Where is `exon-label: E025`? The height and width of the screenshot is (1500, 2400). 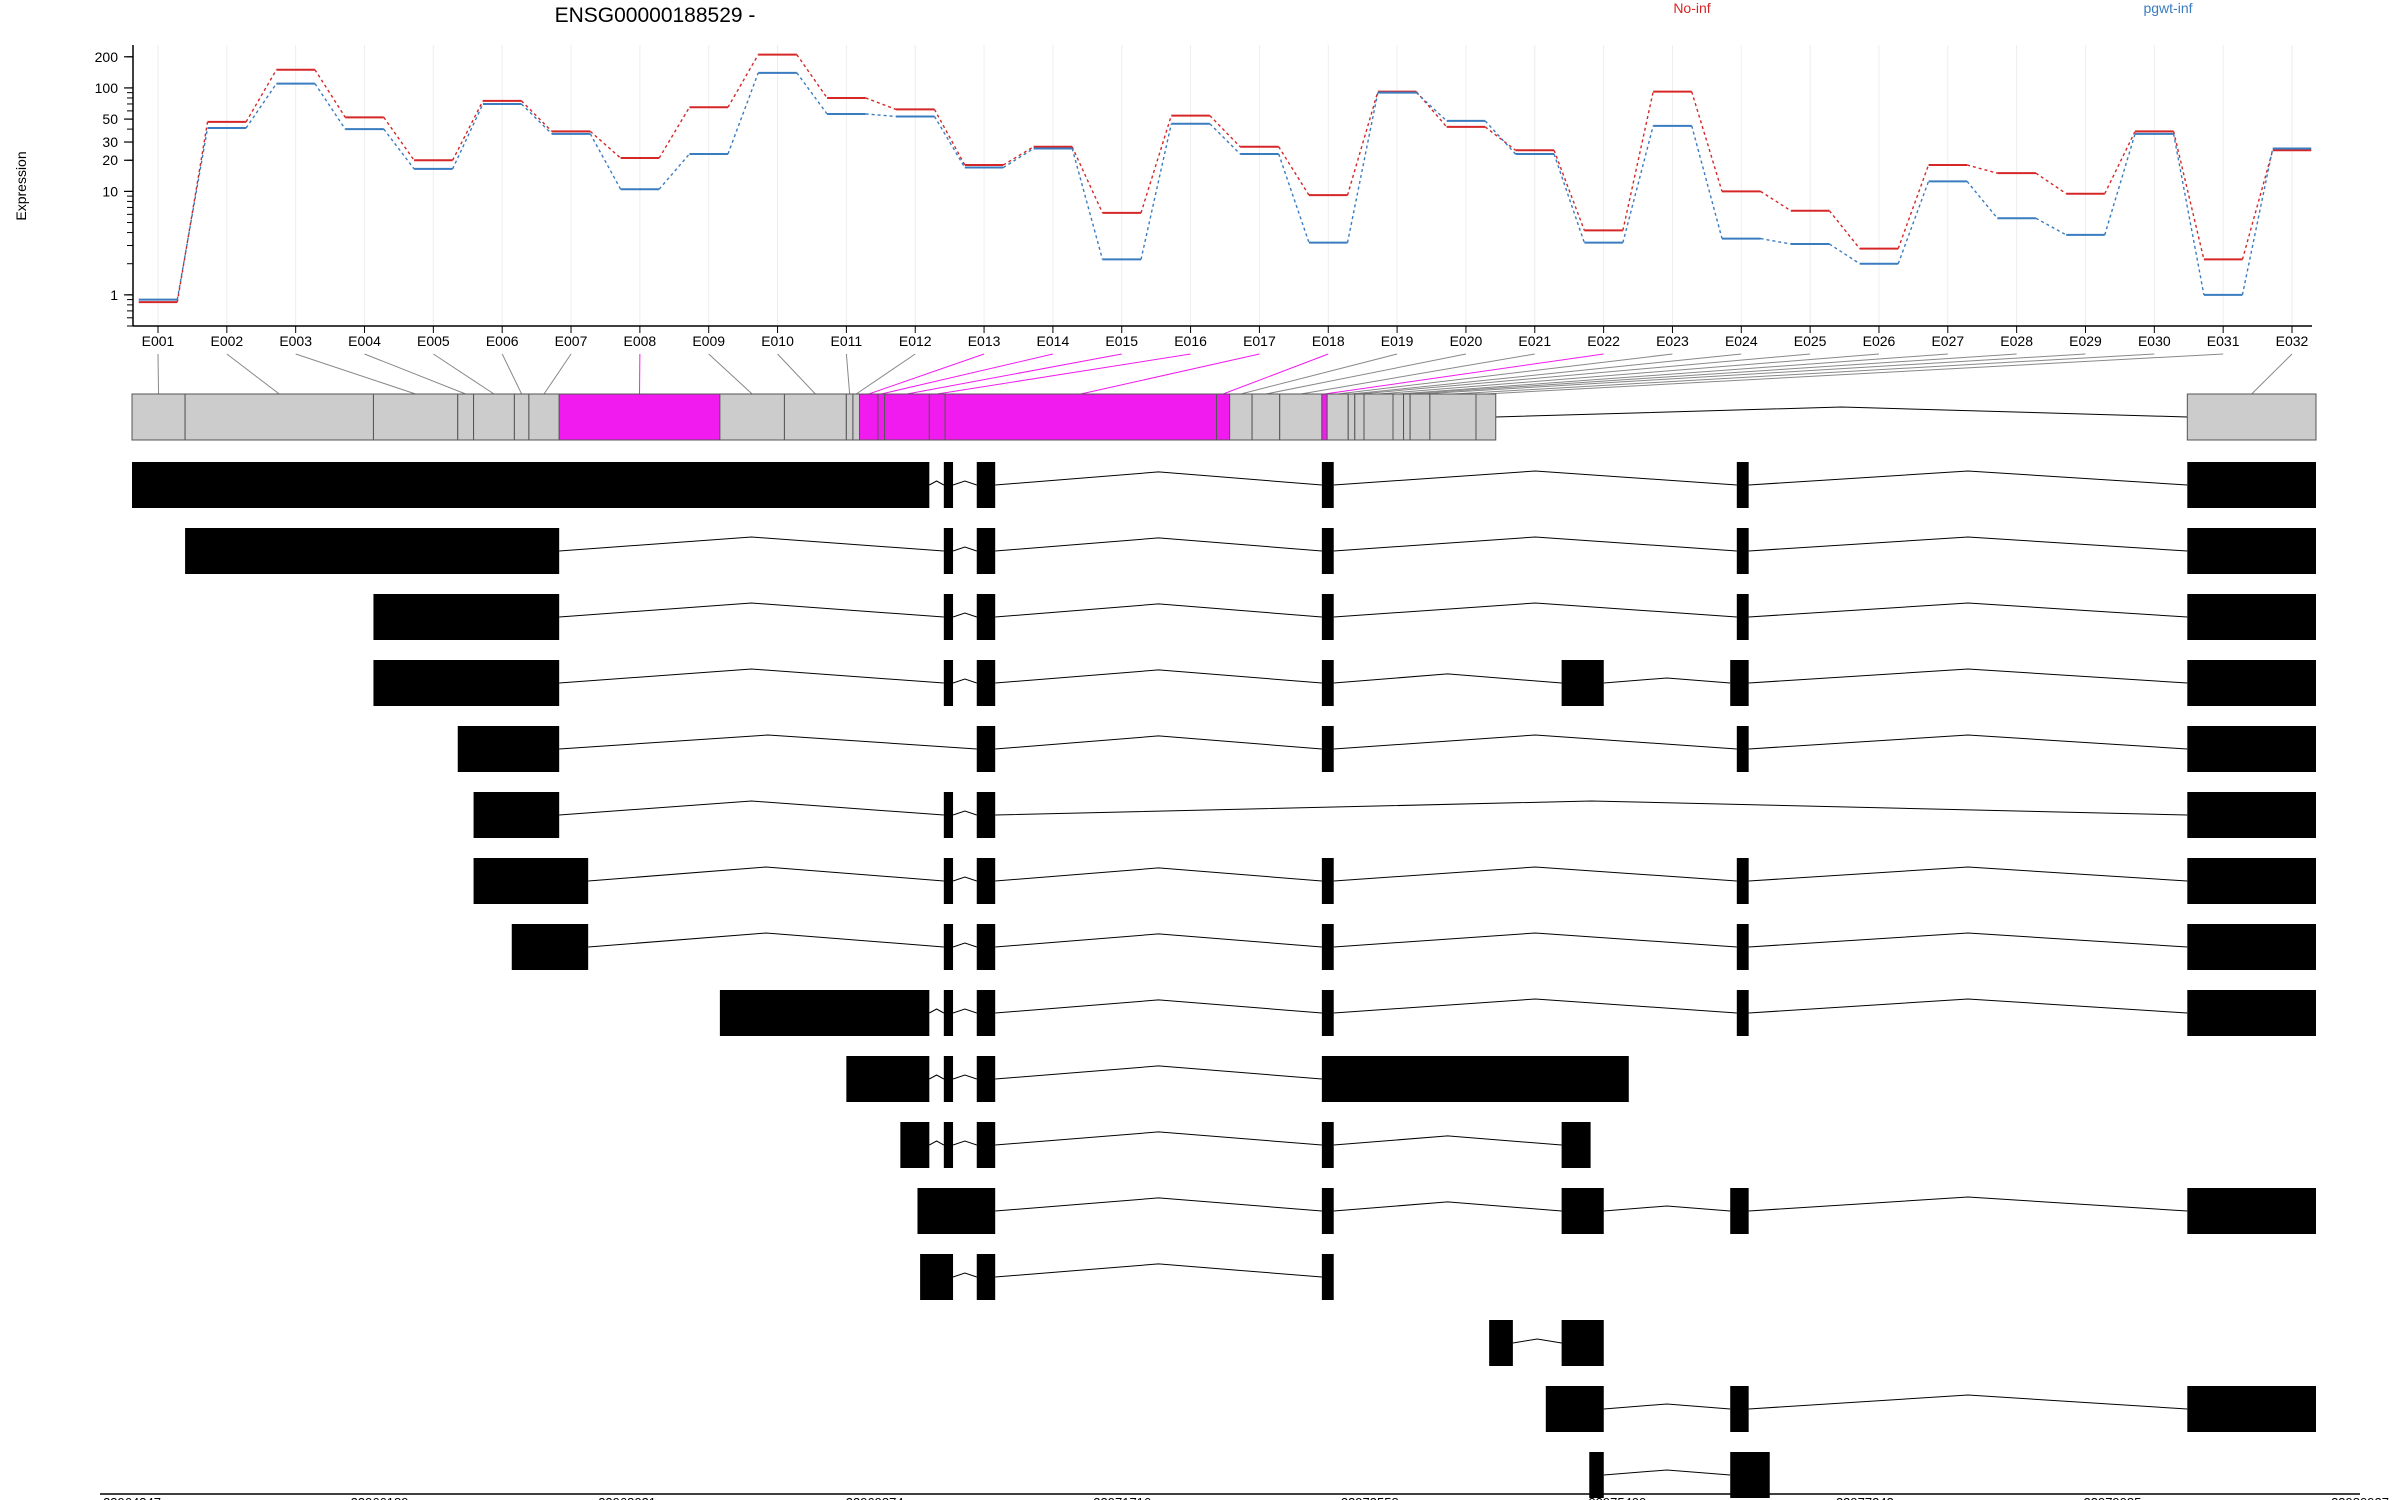
exon-label: E025 is located at coordinates (1810, 341).